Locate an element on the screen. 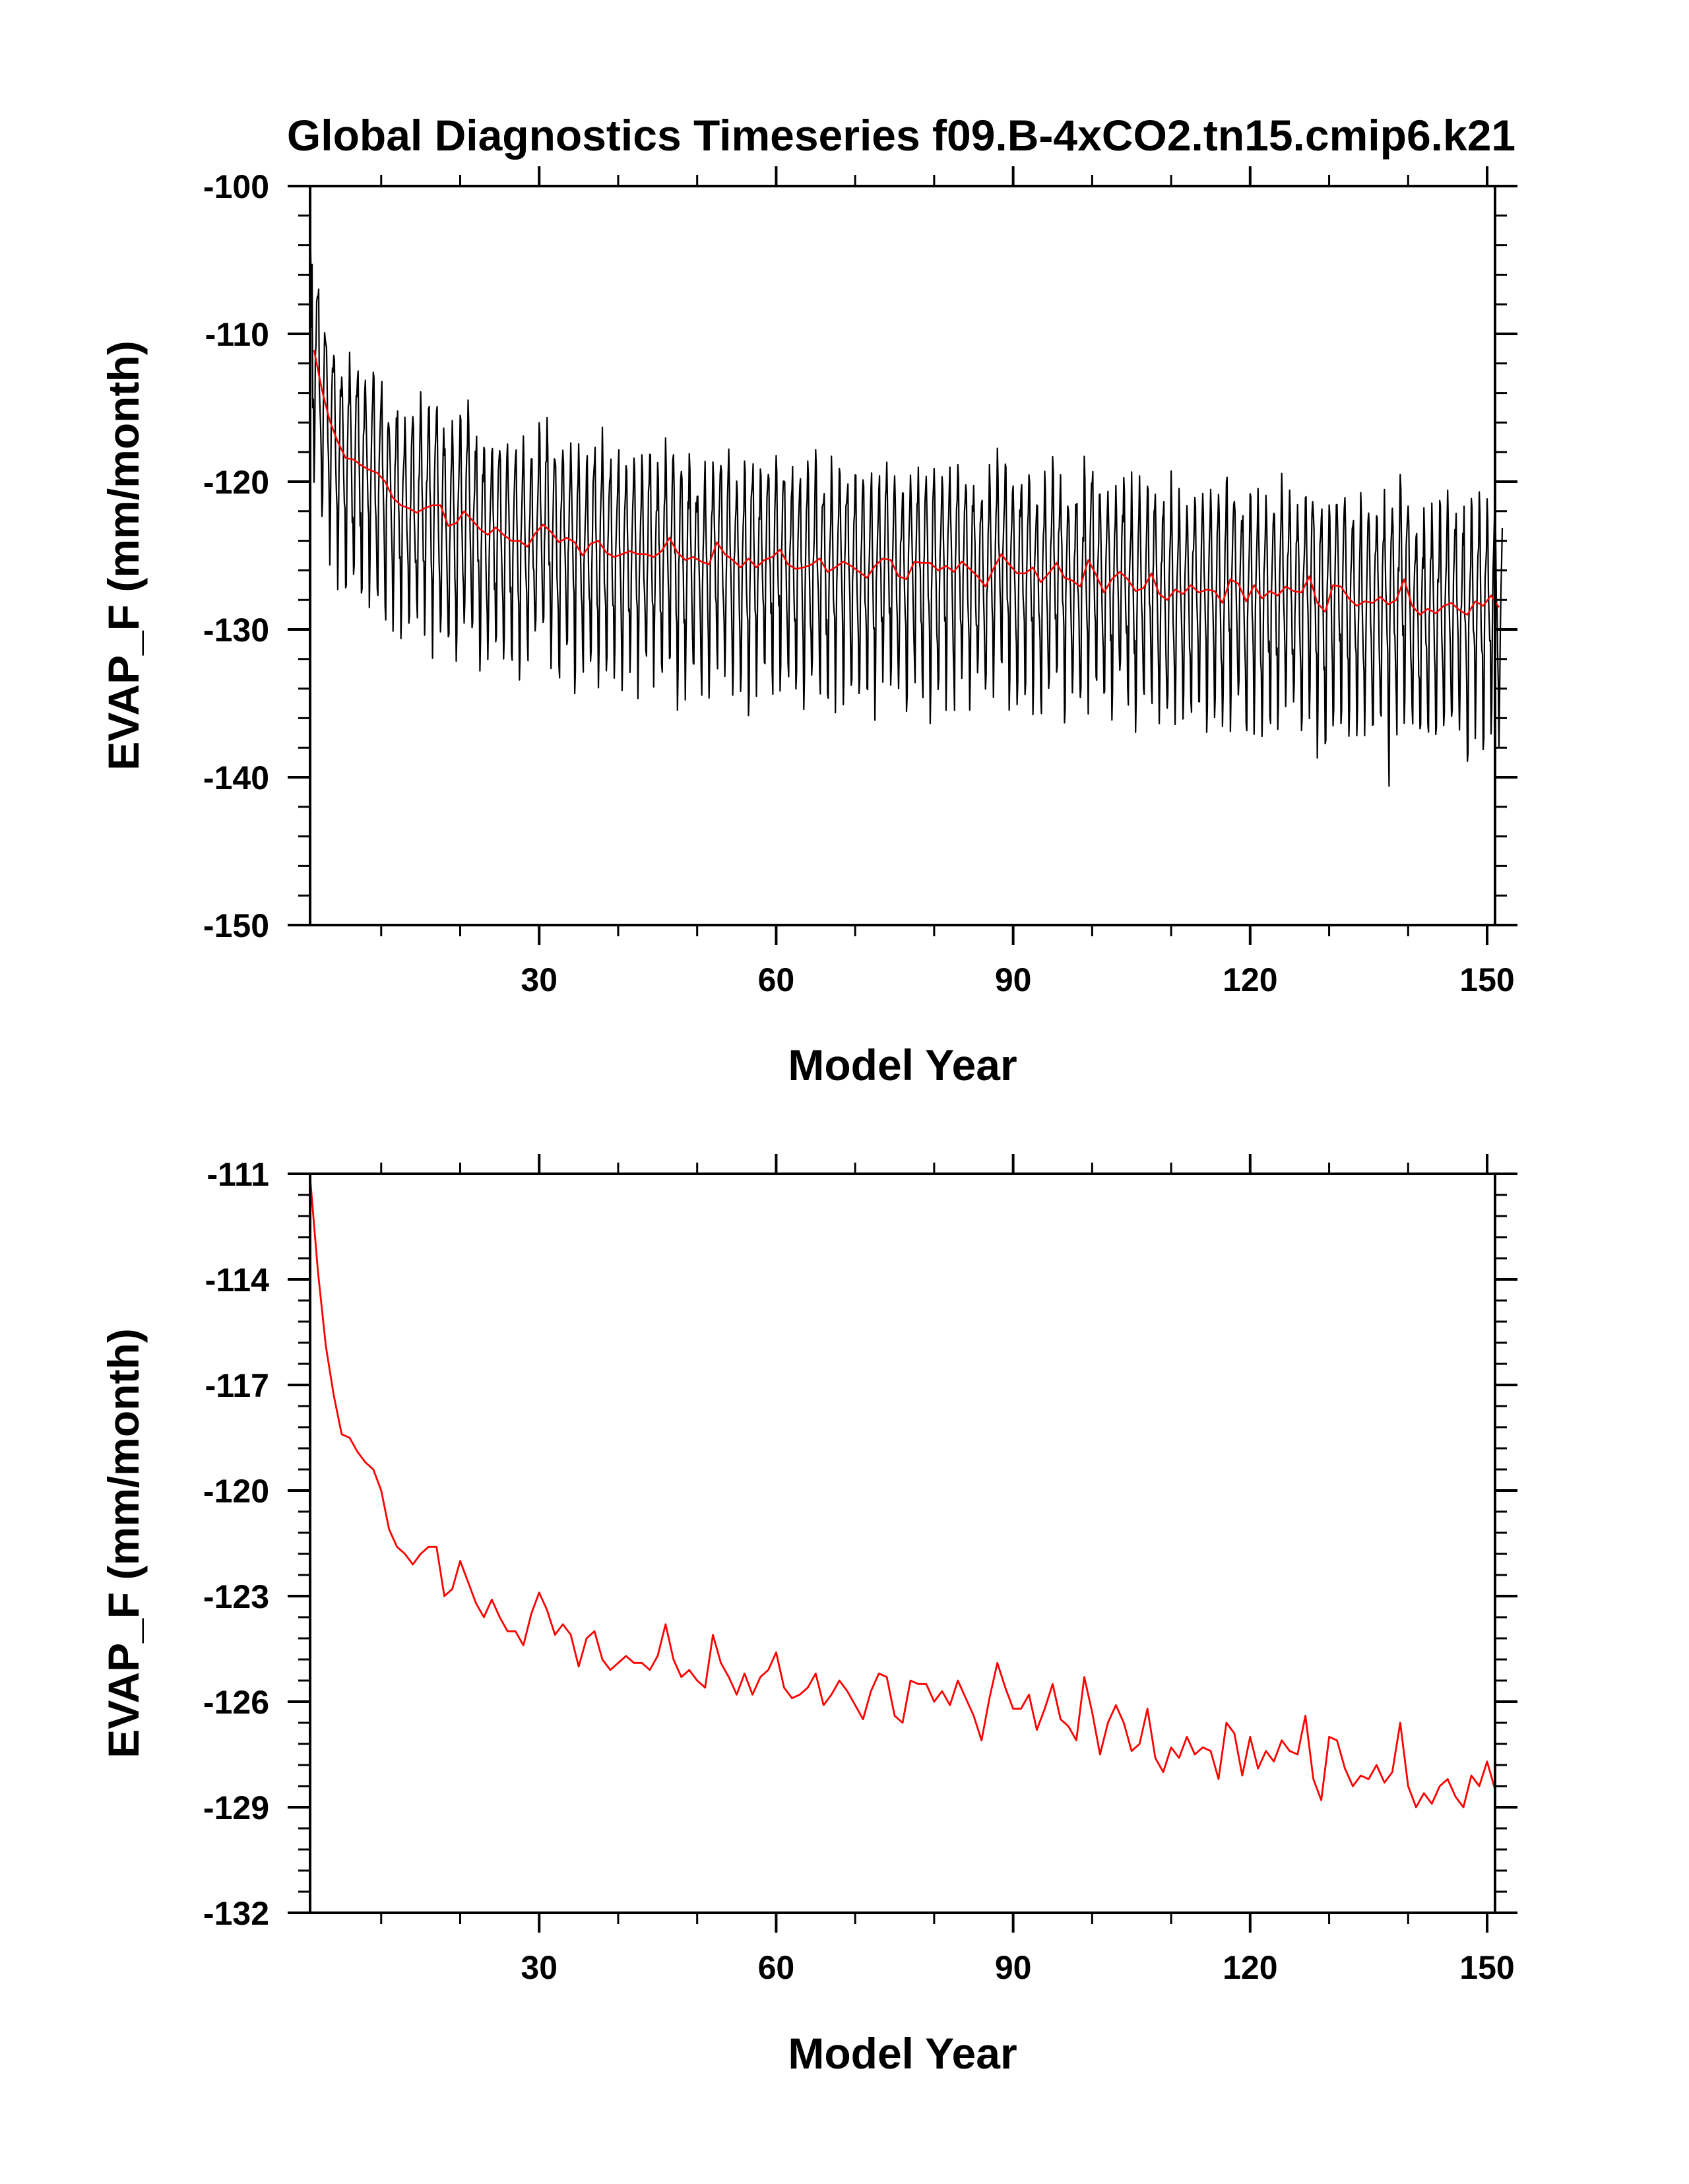 The height and width of the screenshot is (2184, 1689). y-tick-label: -130 is located at coordinates (236, 630).